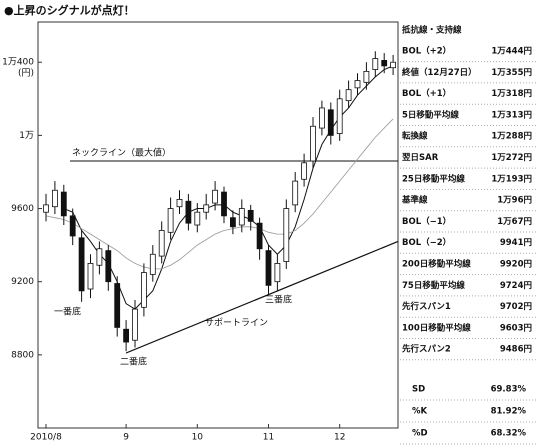  What do you see at coordinates (516, 328) in the screenshot?
I see `table-value: 9603円` at bounding box center [516, 328].